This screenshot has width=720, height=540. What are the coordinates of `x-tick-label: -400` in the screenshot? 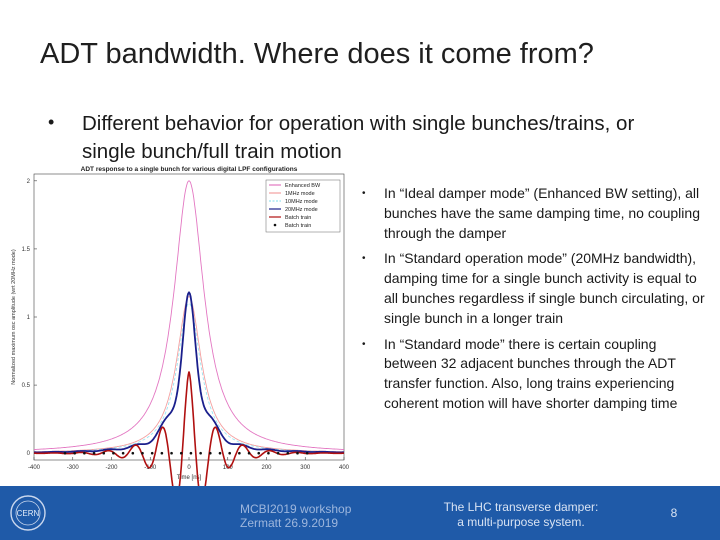 It's located at (34, 468).